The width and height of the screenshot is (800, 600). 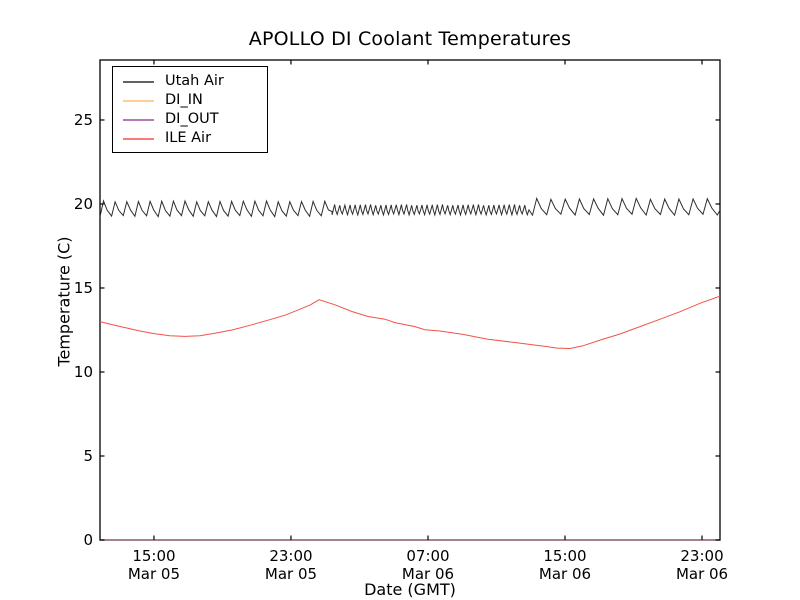 I want to click on legend-item-di-in: DI_IN, so click(x=190, y=100).